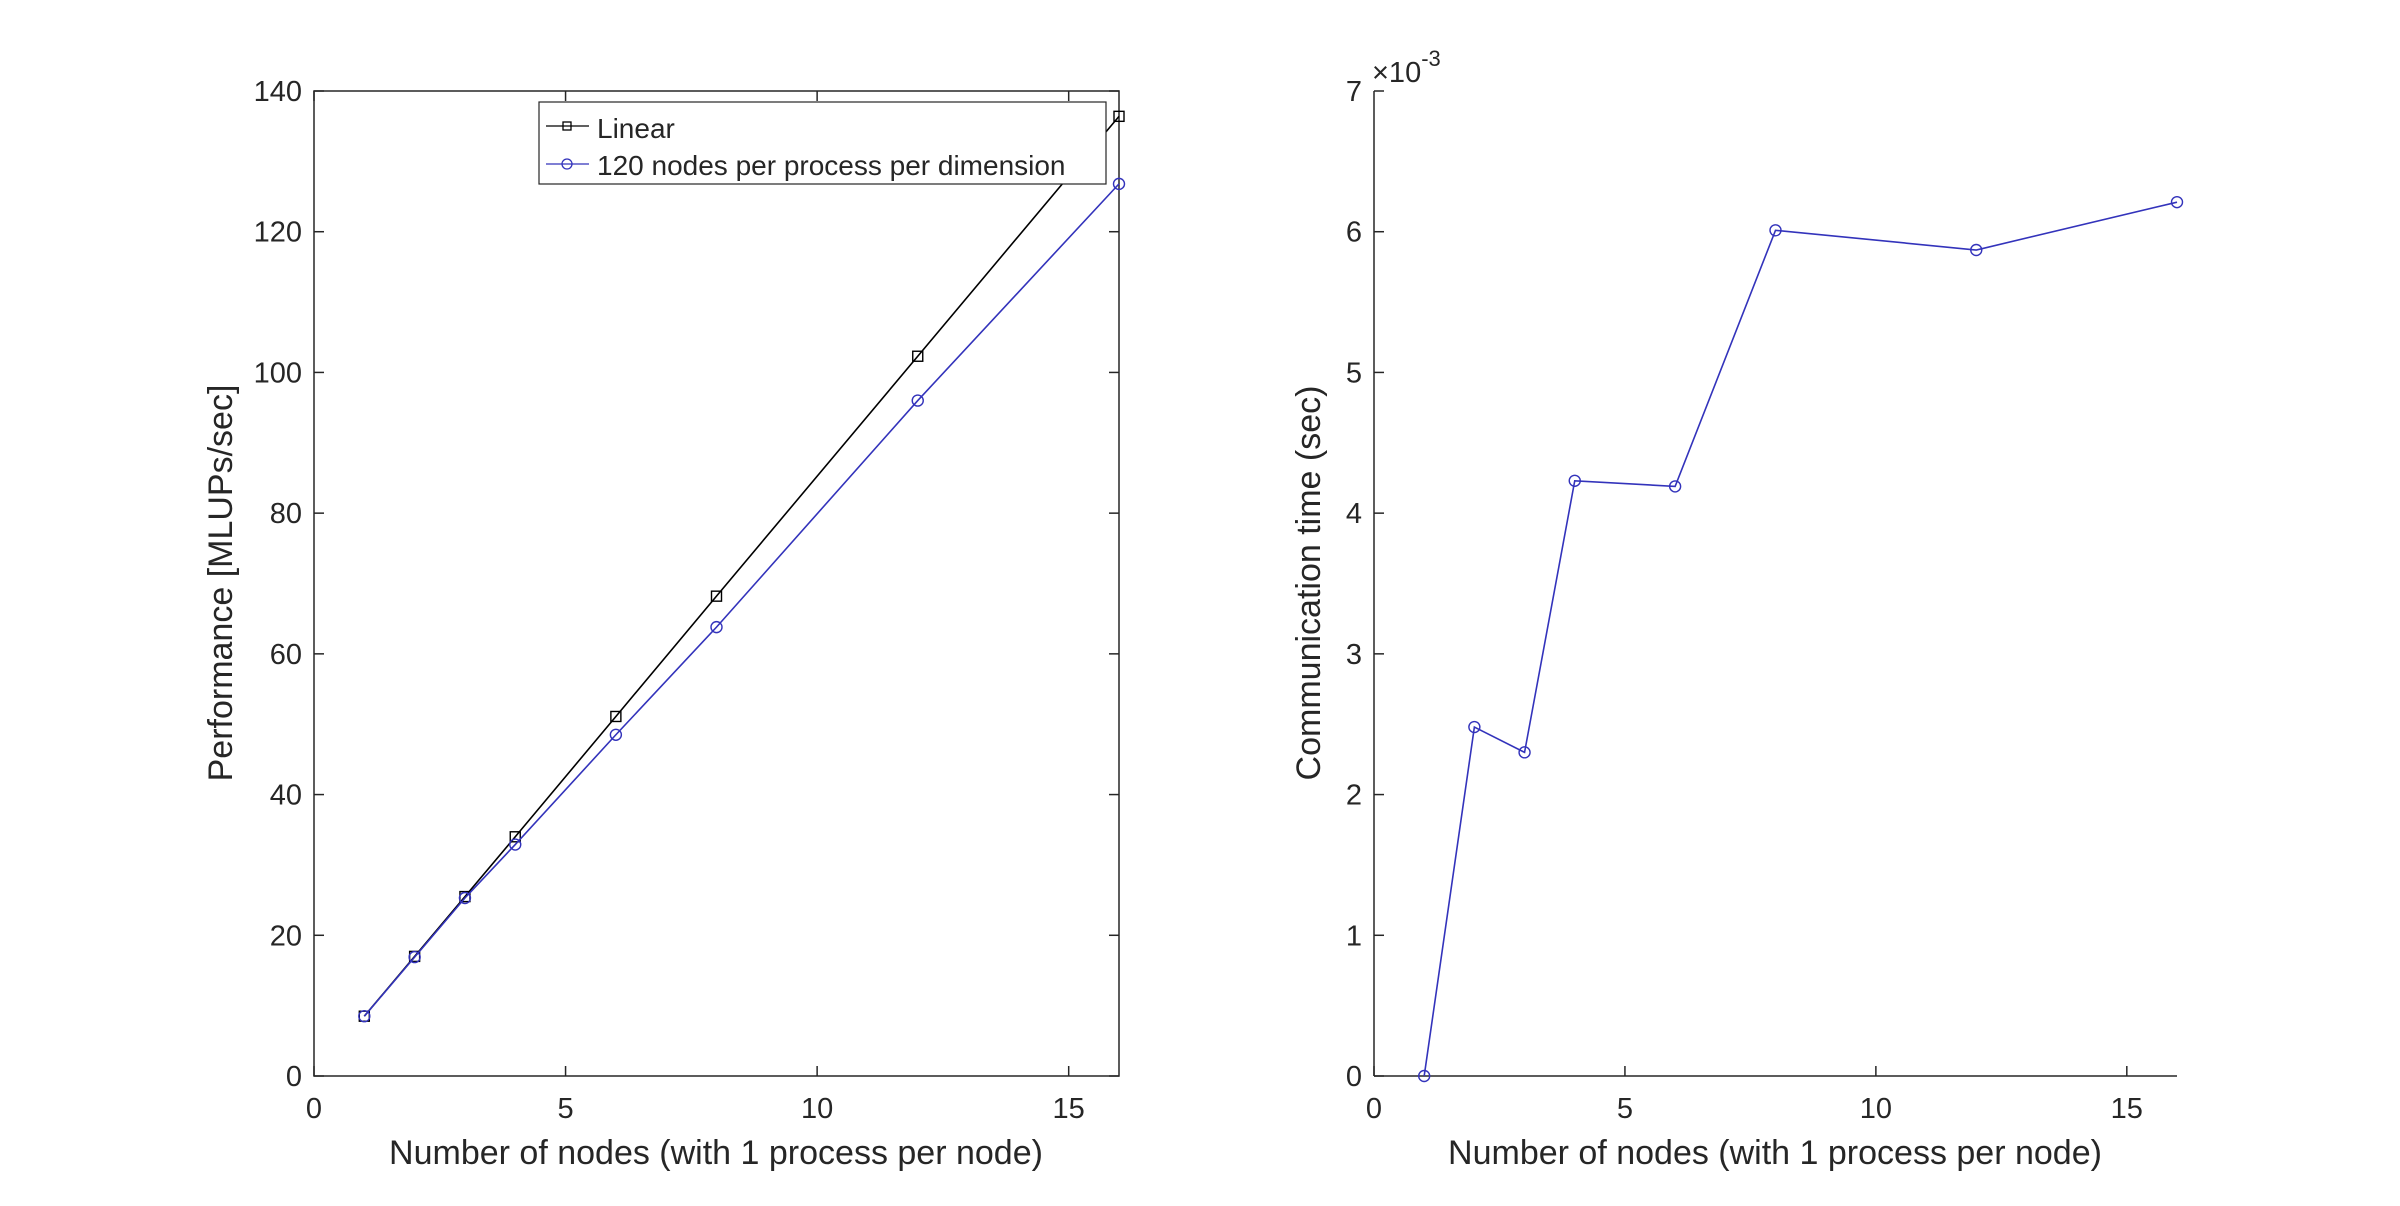  I want to click on y-tick-label: 40, so click(286, 796).